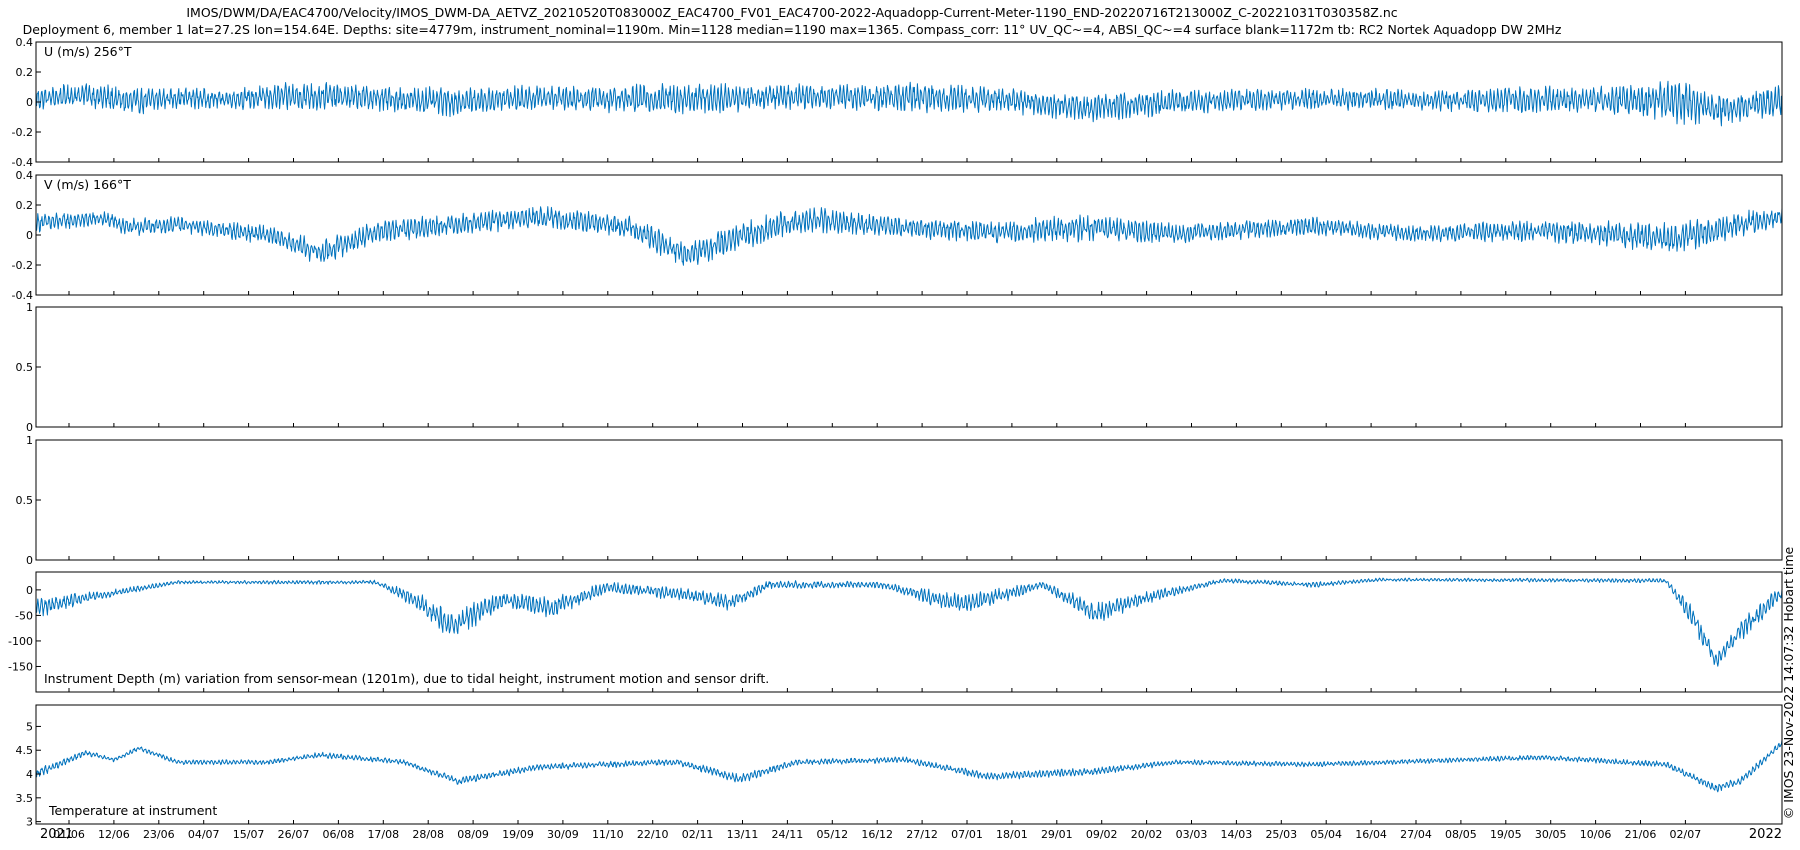 This screenshot has height=850, width=1800. What do you see at coordinates (1551, 834) in the screenshot?
I see `x-tick-label: 30/05` at bounding box center [1551, 834].